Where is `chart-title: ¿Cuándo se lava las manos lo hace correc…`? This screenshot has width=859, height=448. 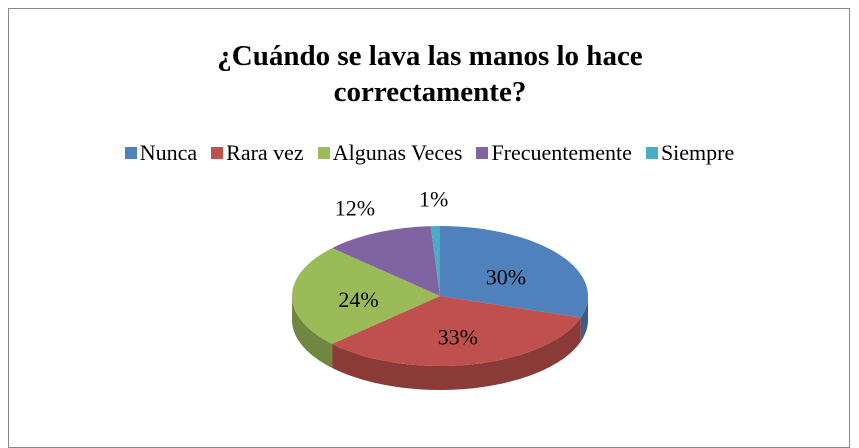 chart-title: ¿Cuándo se lava las manos lo hace correc… is located at coordinates (430, 74).